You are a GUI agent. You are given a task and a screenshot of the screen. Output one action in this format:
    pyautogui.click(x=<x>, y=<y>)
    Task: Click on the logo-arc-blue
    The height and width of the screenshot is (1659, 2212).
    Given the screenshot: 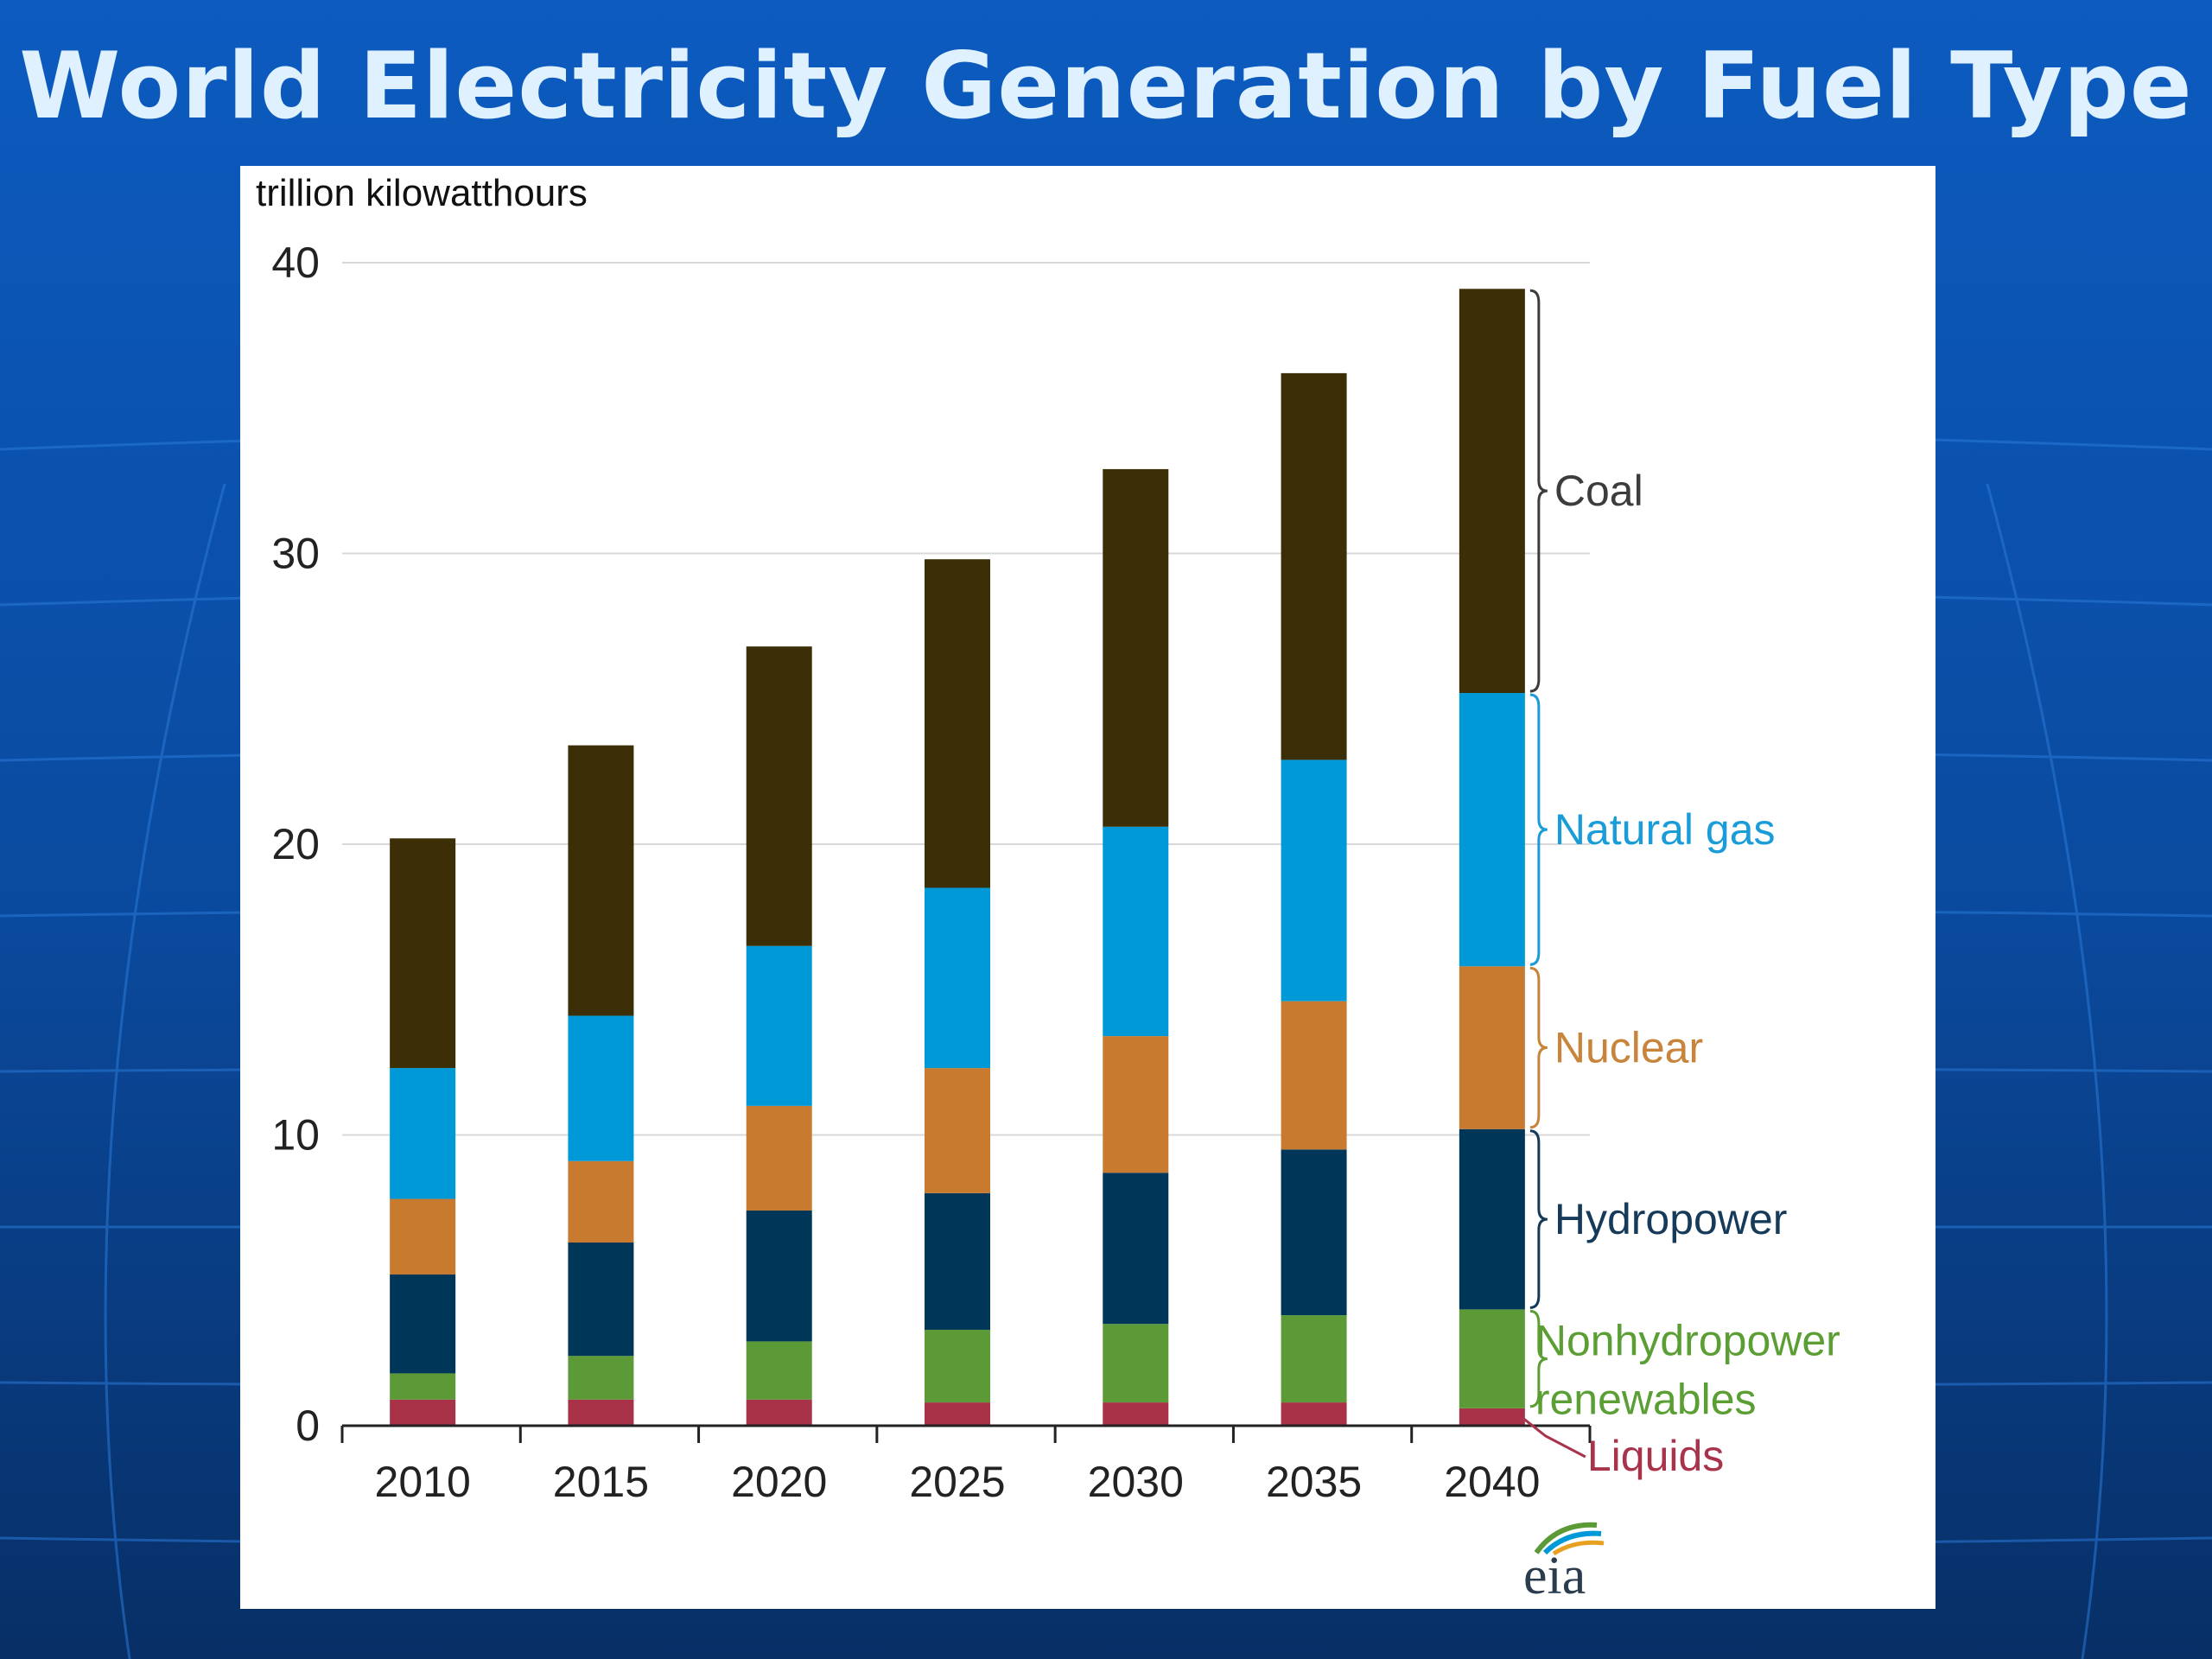 What is the action you would take?
    pyautogui.click(x=1572, y=1542)
    